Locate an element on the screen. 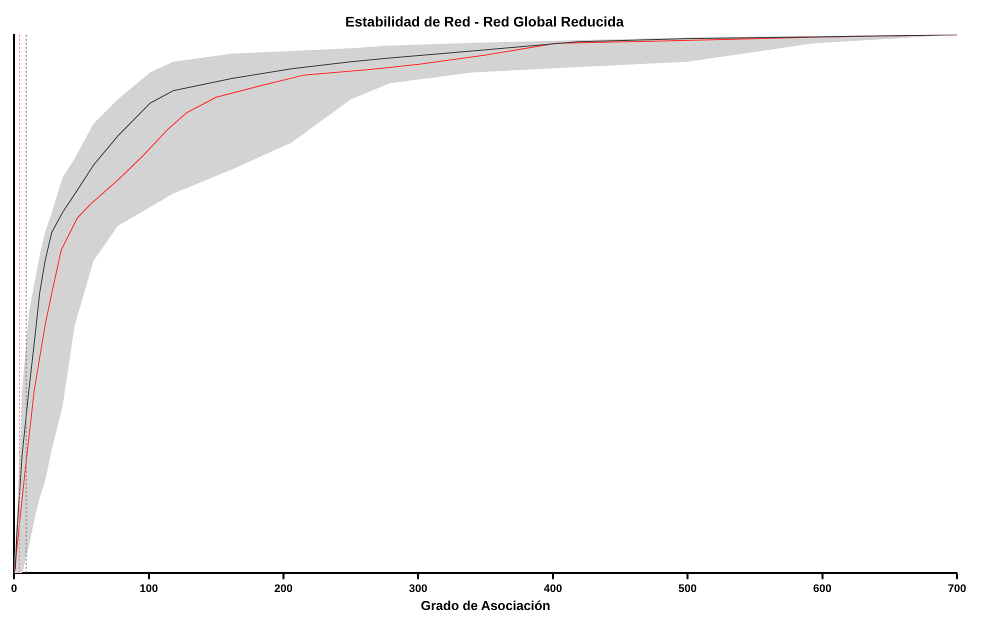  x-tick-label: 700 is located at coordinates (957, 588).